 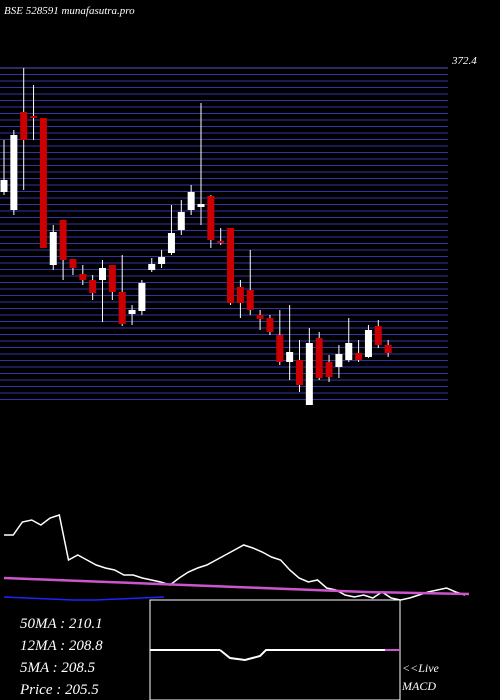 What do you see at coordinates (58, 668) in the screenshot?
I see `ma-label: 5MA : 208.5` at bounding box center [58, 668].